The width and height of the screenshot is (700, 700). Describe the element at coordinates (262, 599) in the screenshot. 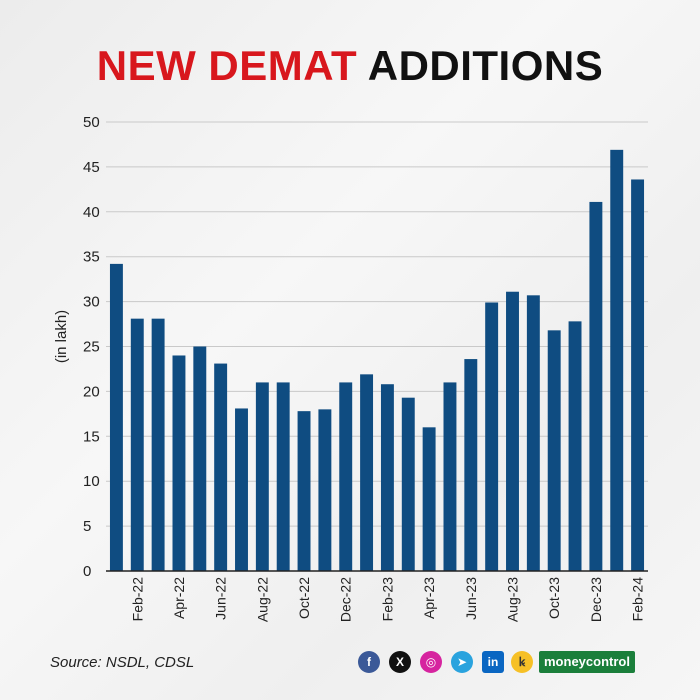

I see `x-tick-label: Aug-22` at that location.